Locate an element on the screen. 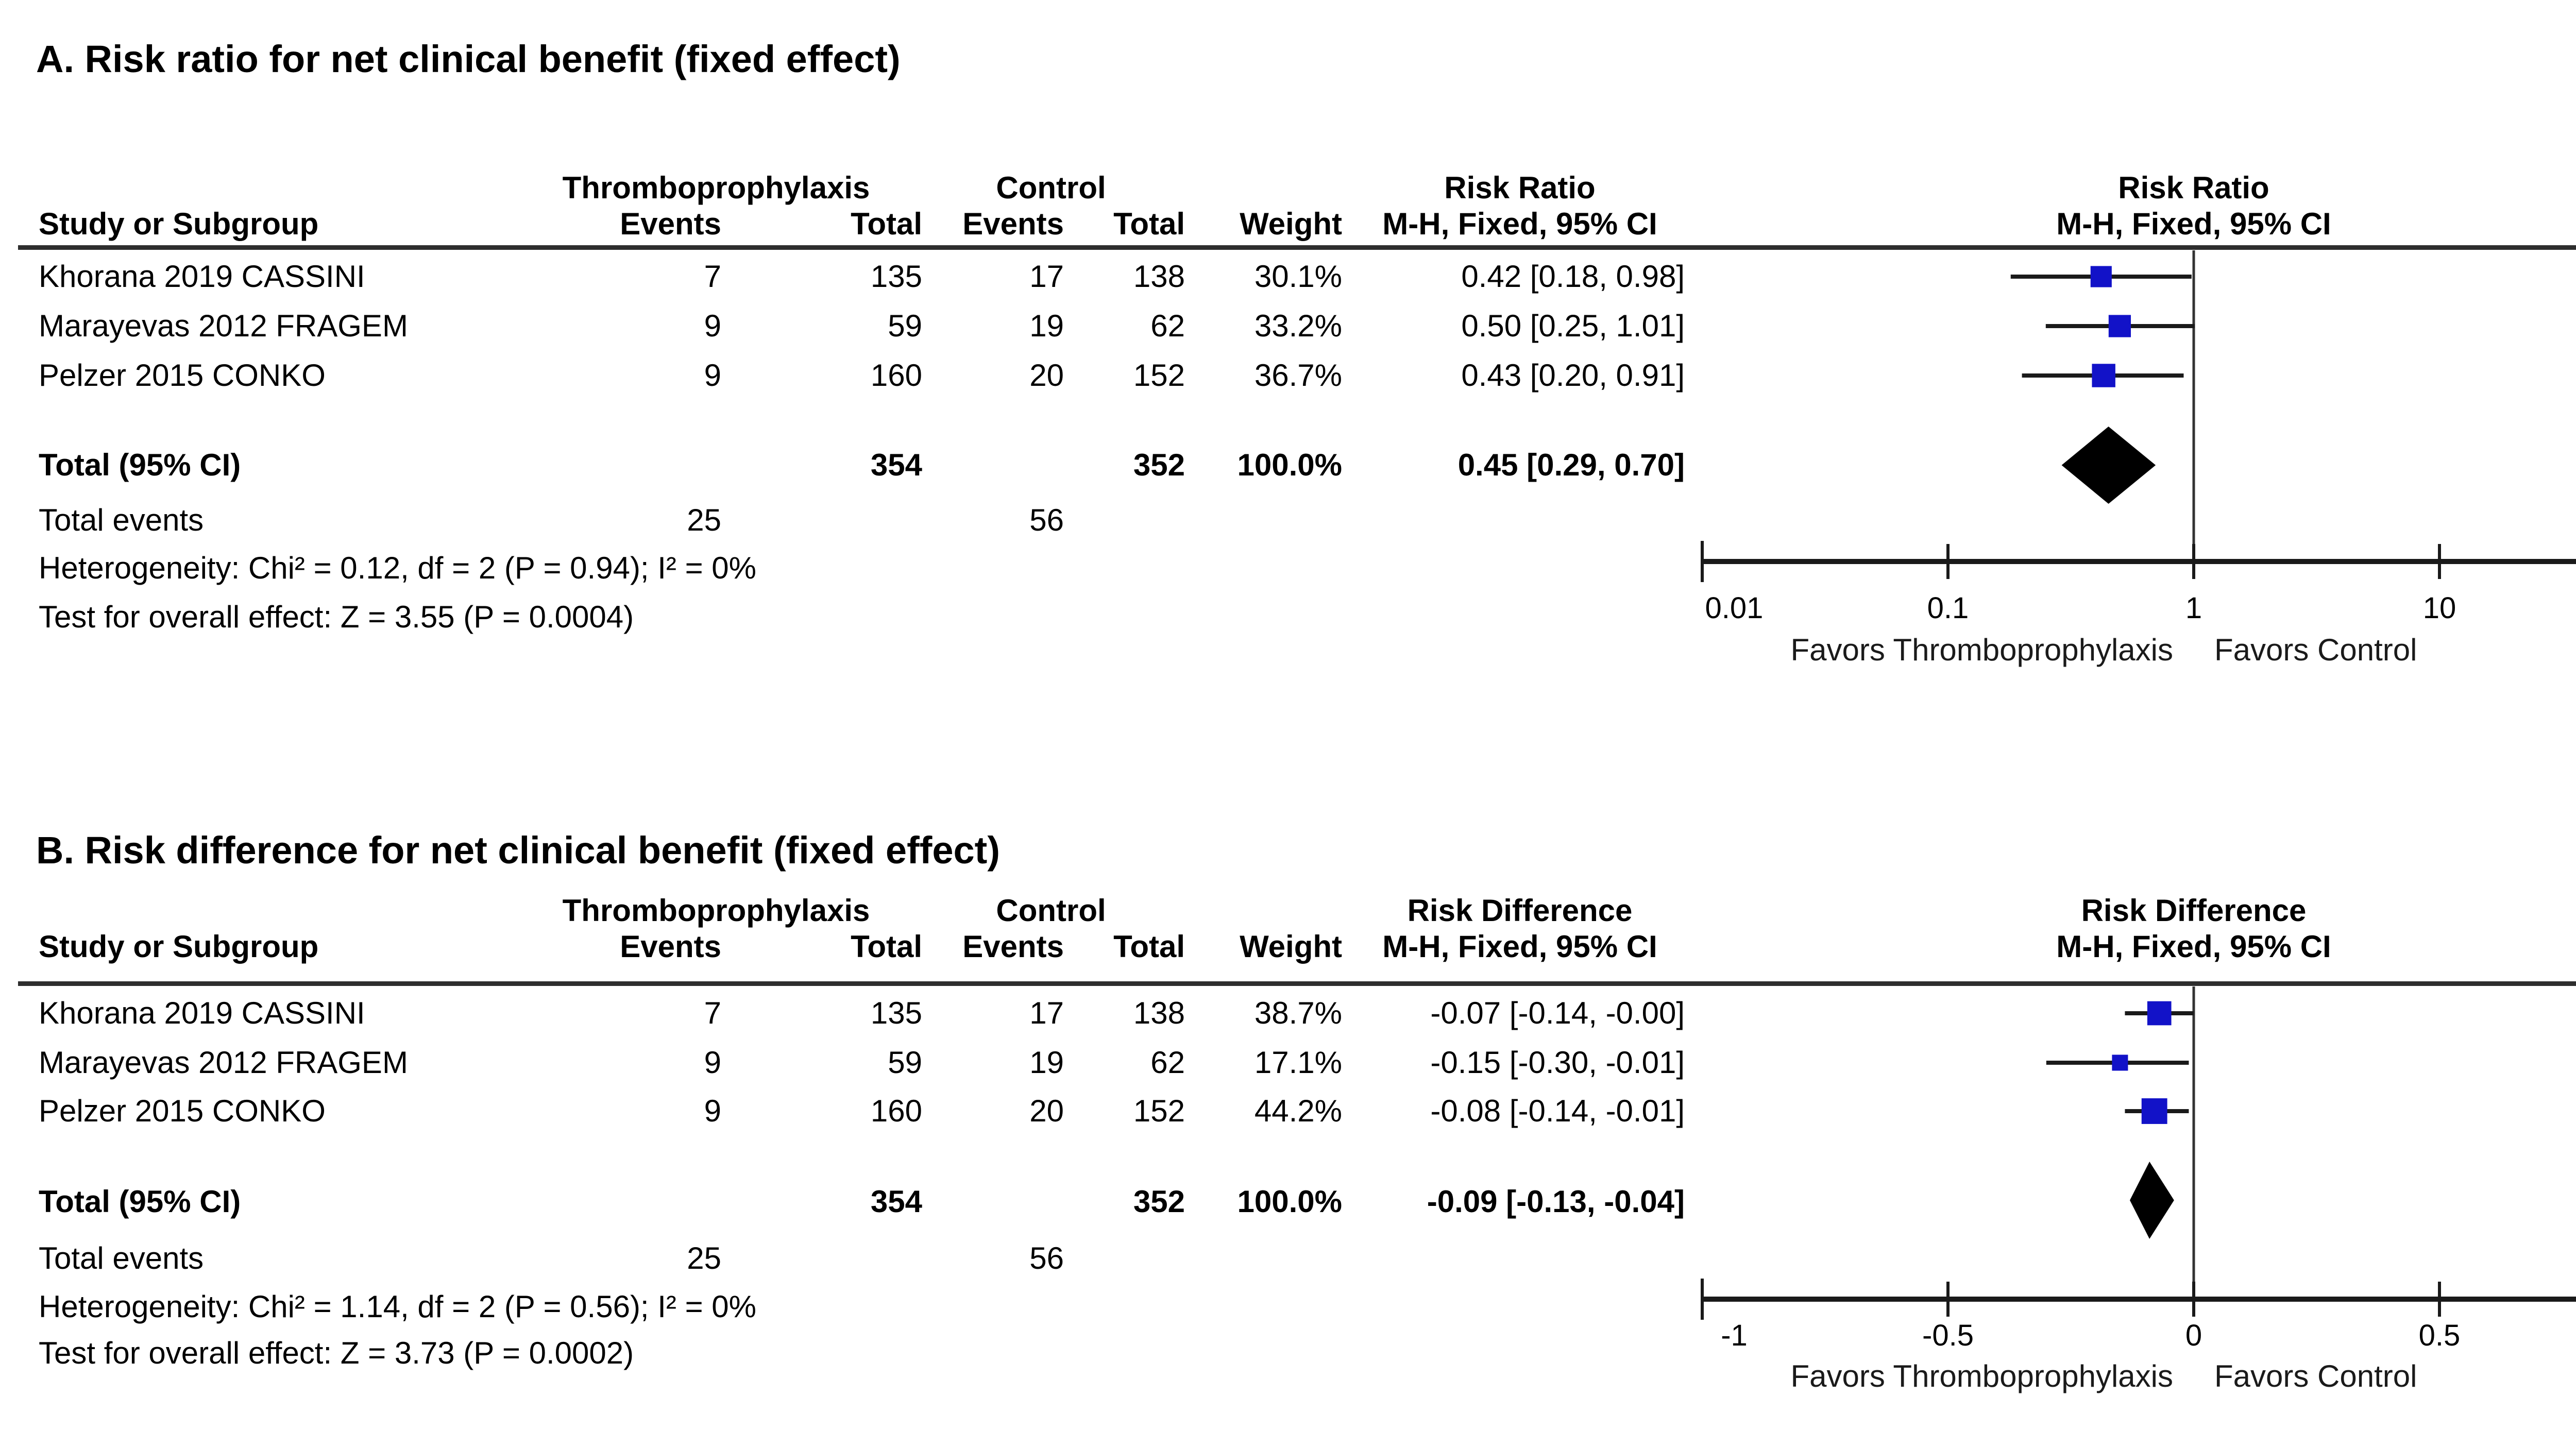  tick-label: 0.01 is located at coordinates (1735, 608).